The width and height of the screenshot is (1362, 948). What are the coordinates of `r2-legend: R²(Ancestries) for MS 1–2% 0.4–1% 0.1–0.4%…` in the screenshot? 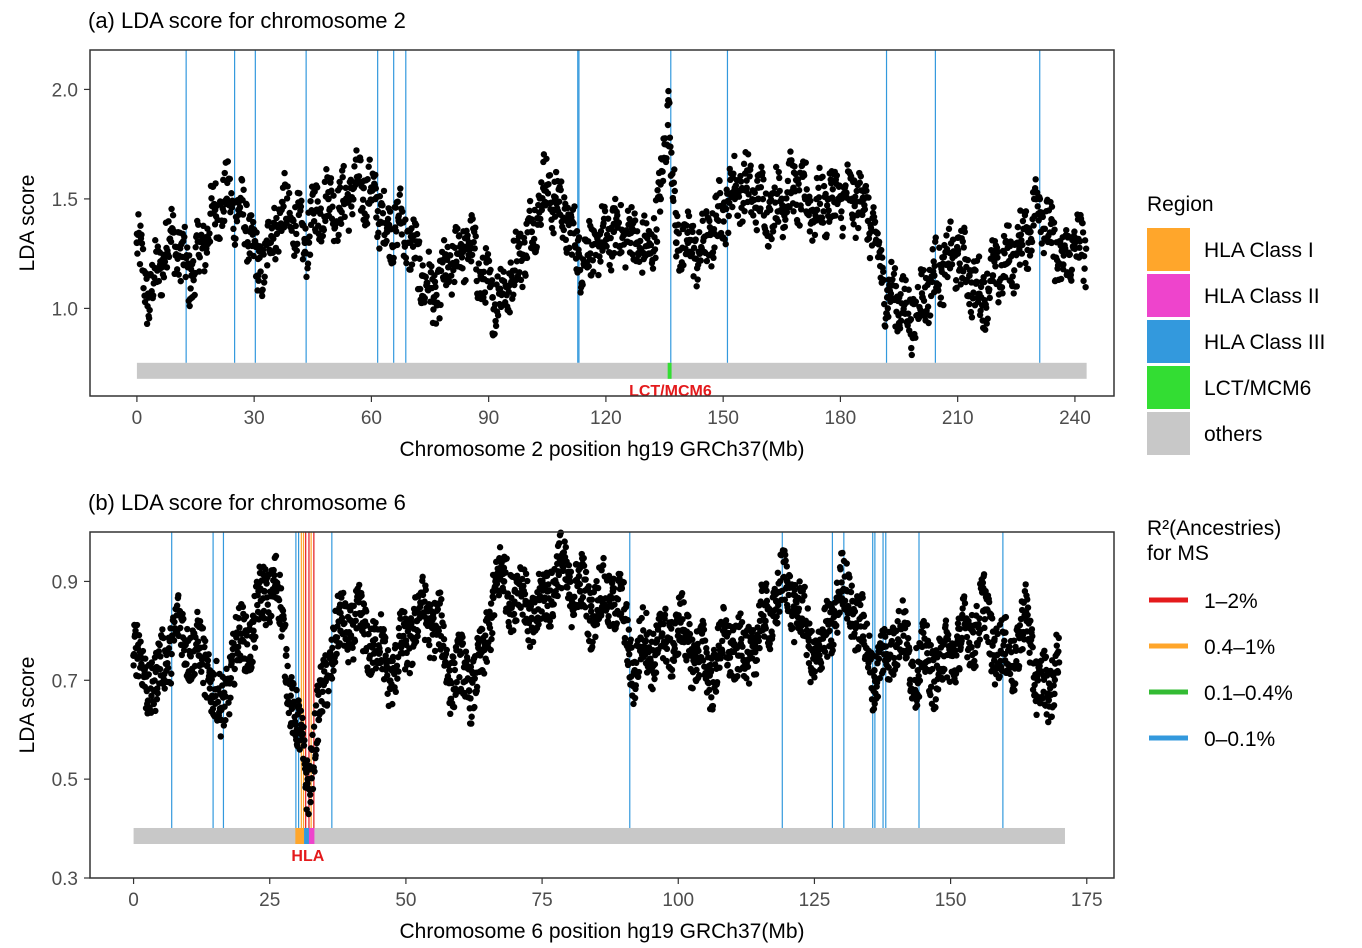 It's located at (1220, 634).